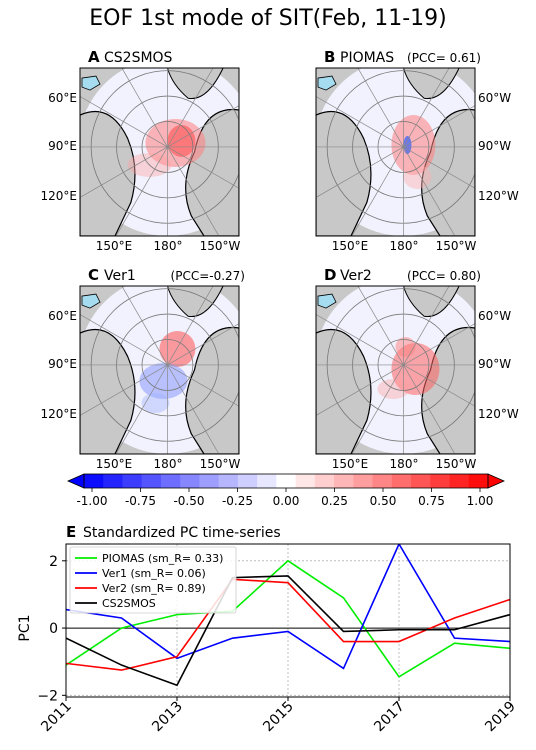 Image resolution: width=536 pixels, height=750 pixels. Describe the element at coordinates (76, 481) in the screenshot. I see `colorbar-extend-low` at that location.